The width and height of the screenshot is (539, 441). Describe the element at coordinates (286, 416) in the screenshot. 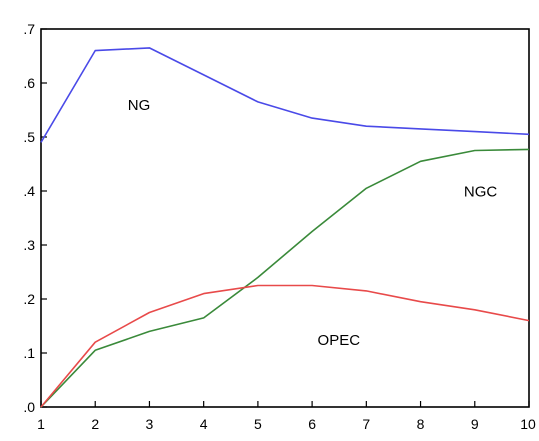

I see `x-axis: 1 2 3 4 5 6 7 8 9 10` at that location.